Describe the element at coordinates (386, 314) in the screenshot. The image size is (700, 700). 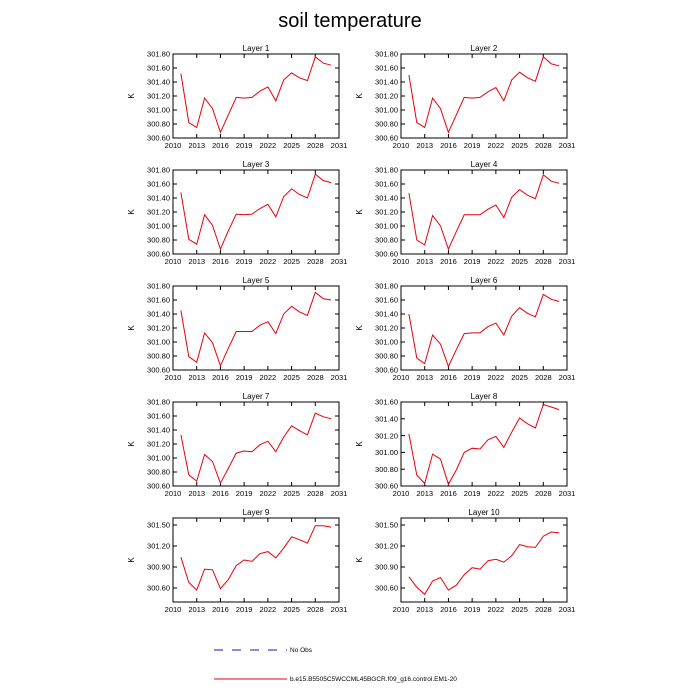
I see `layer-6-ytick-label: 301.40` at that location.